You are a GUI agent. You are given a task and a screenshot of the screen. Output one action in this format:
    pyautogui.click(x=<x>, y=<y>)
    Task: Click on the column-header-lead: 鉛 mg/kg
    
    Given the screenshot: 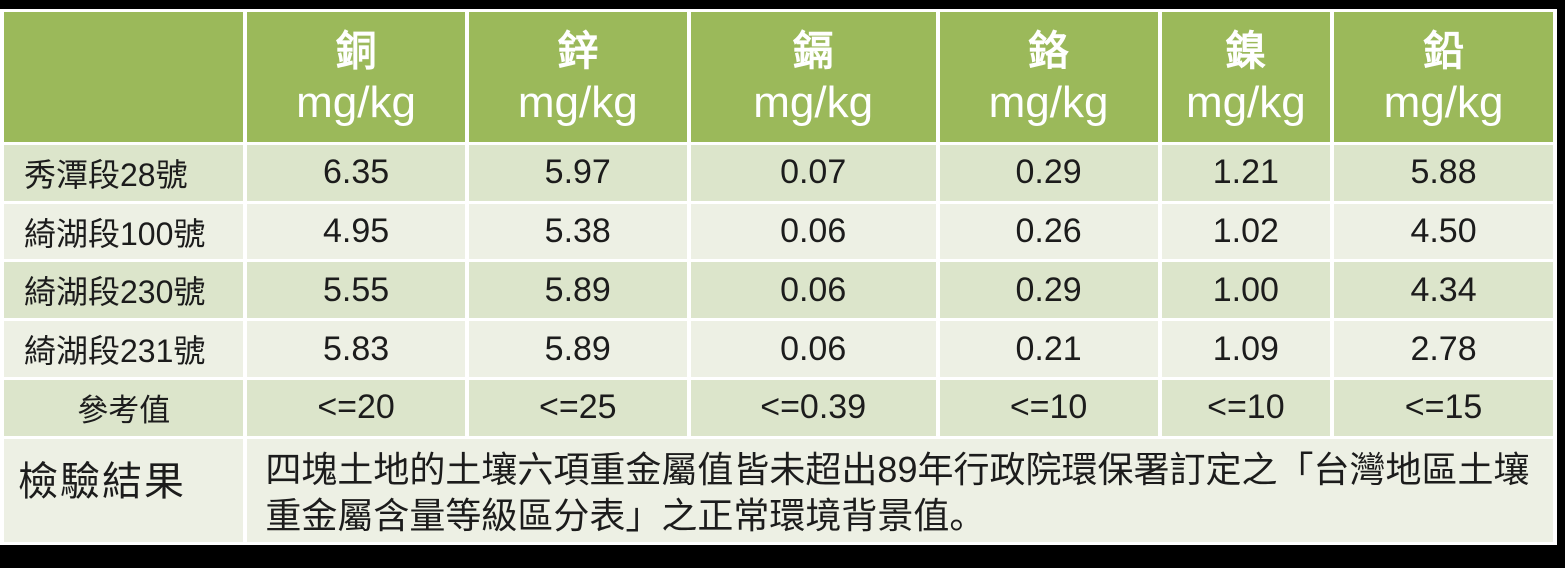 What is the action you would take?
    pyautogui.click(x=1443, y=77)
    